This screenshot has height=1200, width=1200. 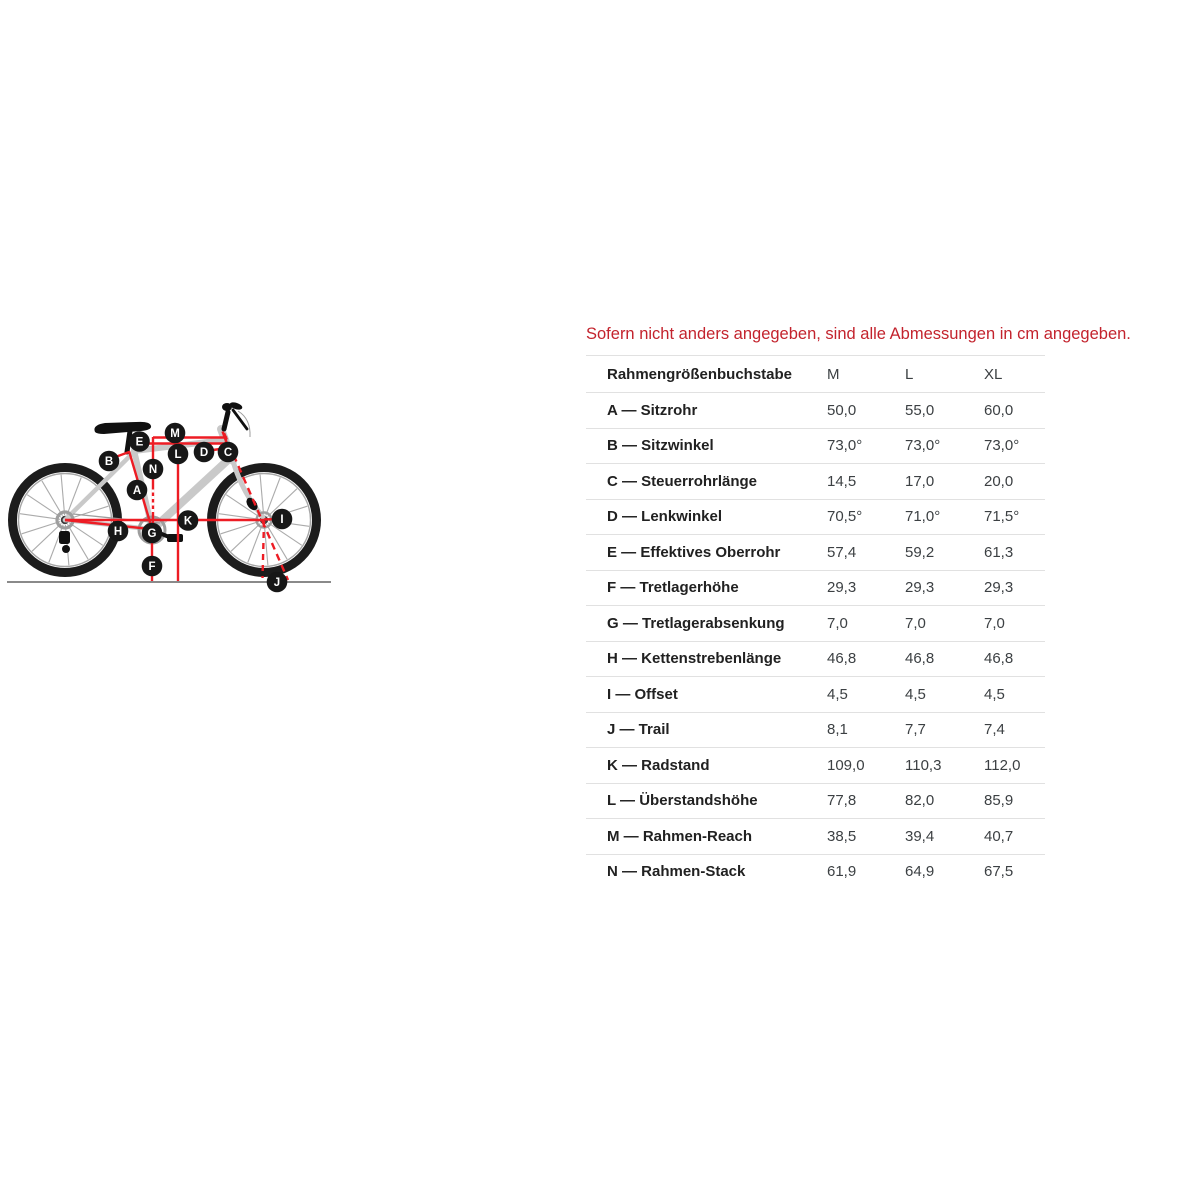 I want to click on row-value: 7,4, so click(x=994, y=730).